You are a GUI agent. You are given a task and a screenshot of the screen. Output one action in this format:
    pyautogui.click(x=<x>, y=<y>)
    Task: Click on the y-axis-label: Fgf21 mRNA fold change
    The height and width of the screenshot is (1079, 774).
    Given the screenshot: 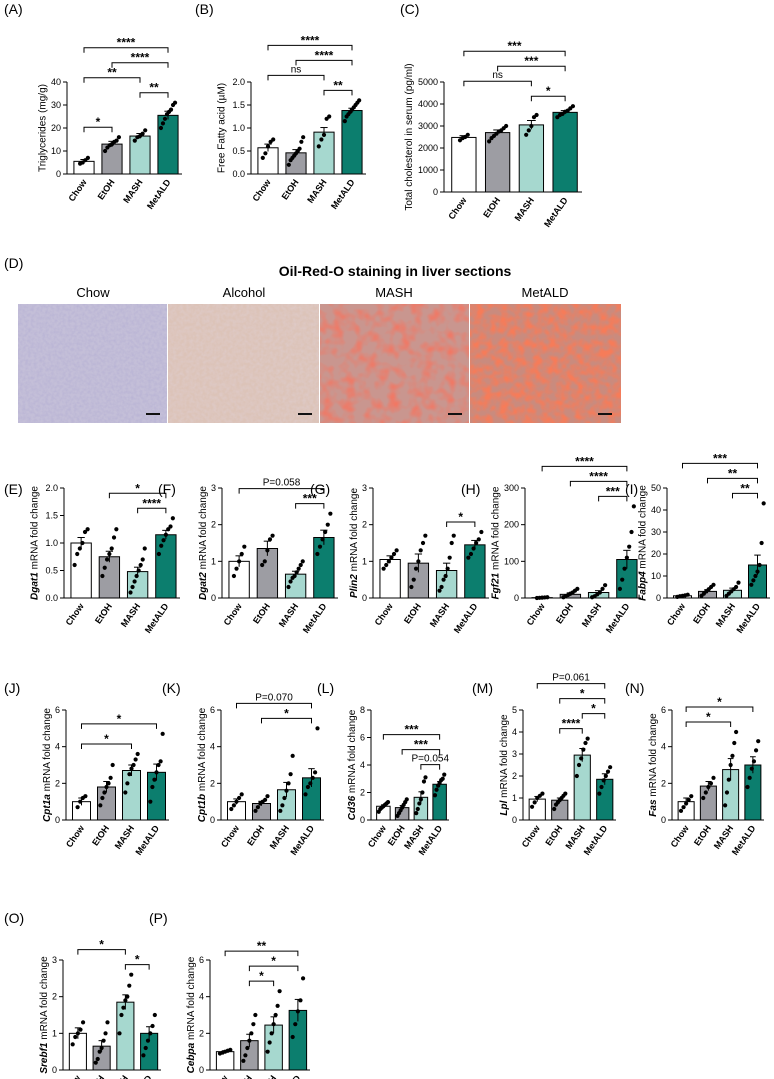 What is the action you would take?
    pyautogui.click(x=495, y=542)
    